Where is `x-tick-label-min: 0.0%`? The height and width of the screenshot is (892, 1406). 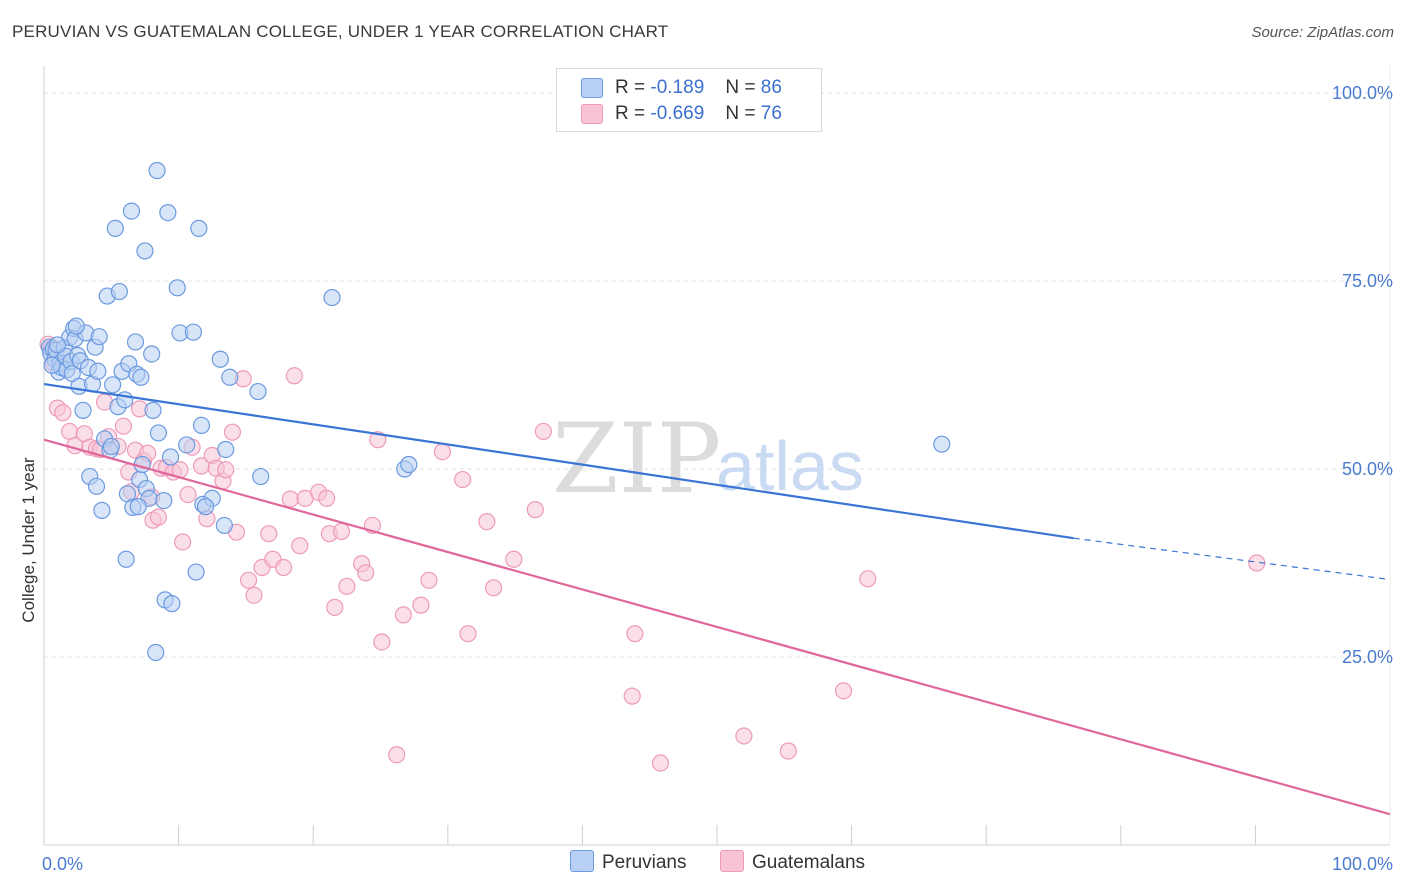
x-tick-label-min: 0.0% is located at coordinates (62, 864).